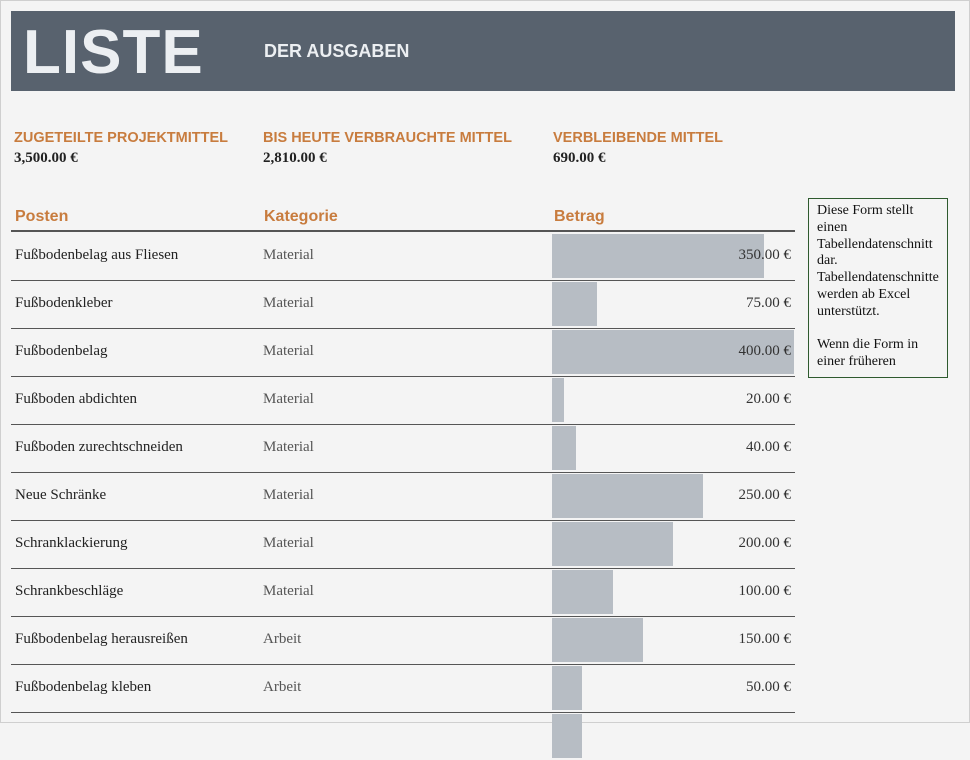 This screenshot has width=970, height=760. Describe the element at coordinates (403, 231) in the screenshot. I see `header-divider` at that location.